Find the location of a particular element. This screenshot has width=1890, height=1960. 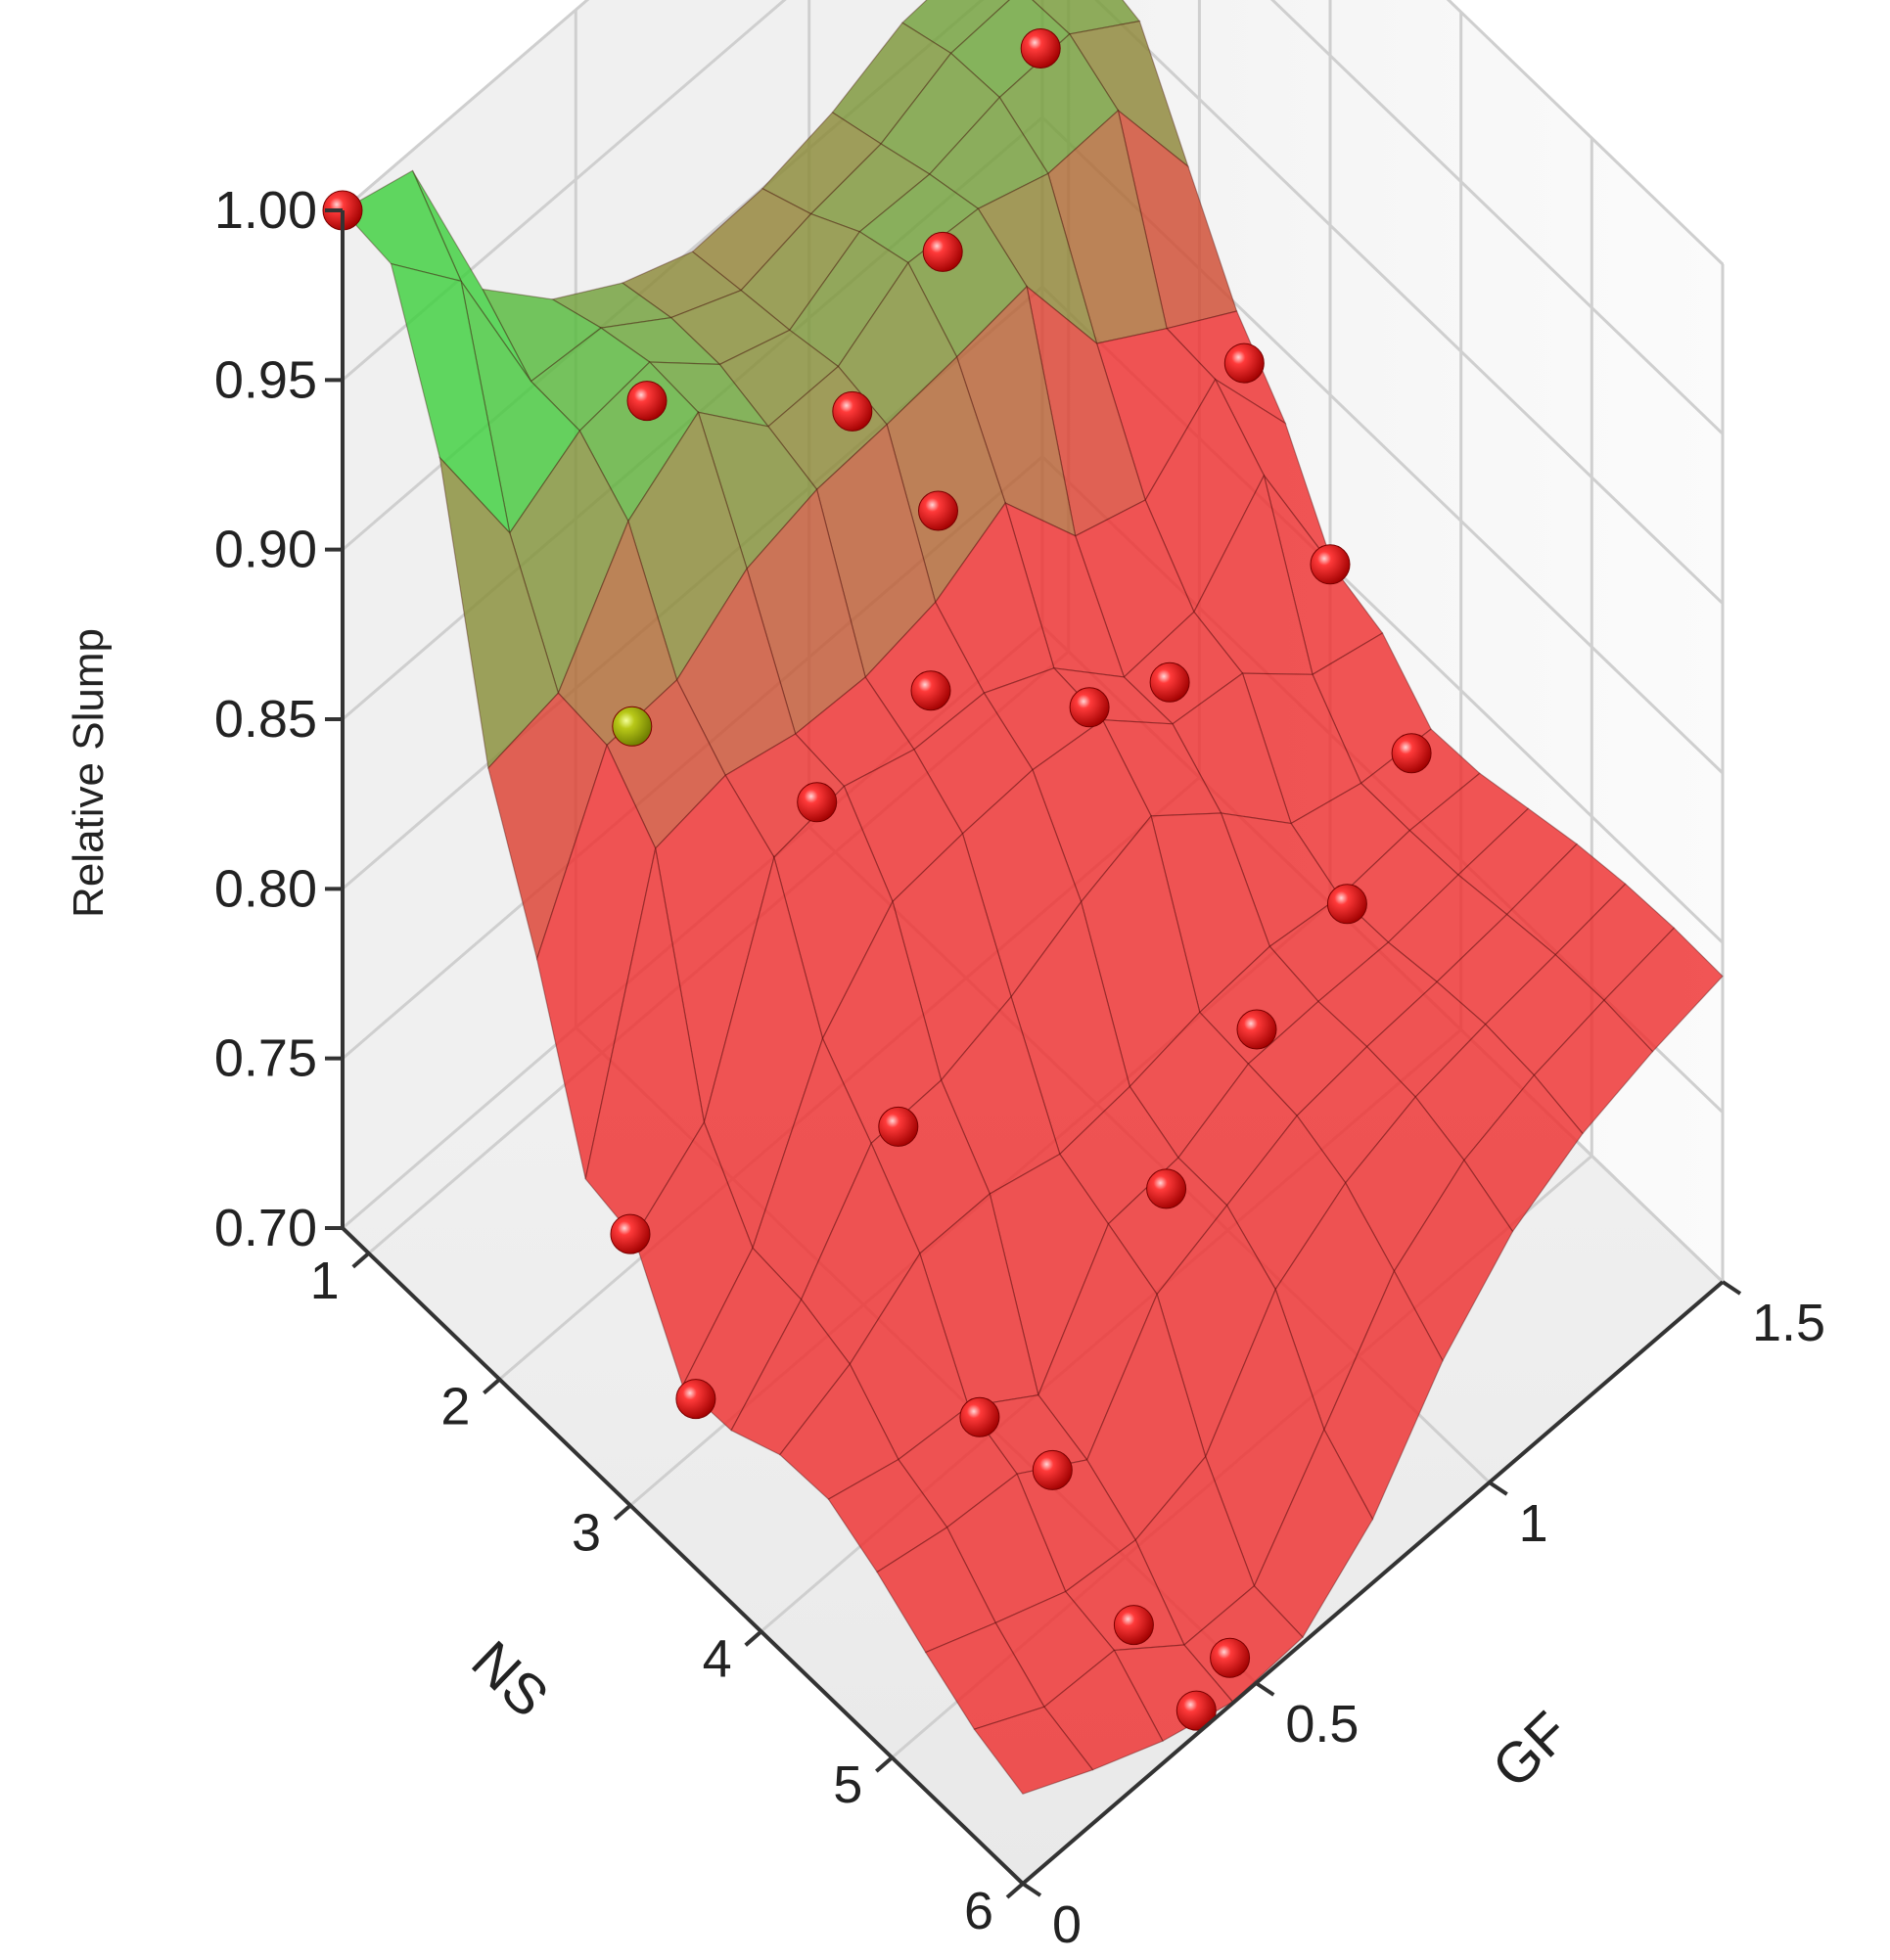

gf-tick-label: 1 is located at coordinates (1534, 1523).